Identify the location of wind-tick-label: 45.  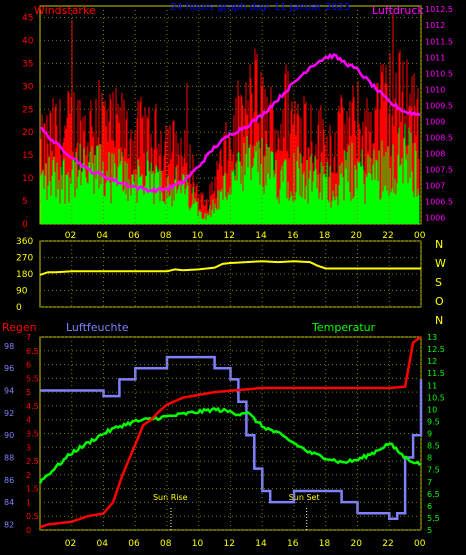
(27, 18).